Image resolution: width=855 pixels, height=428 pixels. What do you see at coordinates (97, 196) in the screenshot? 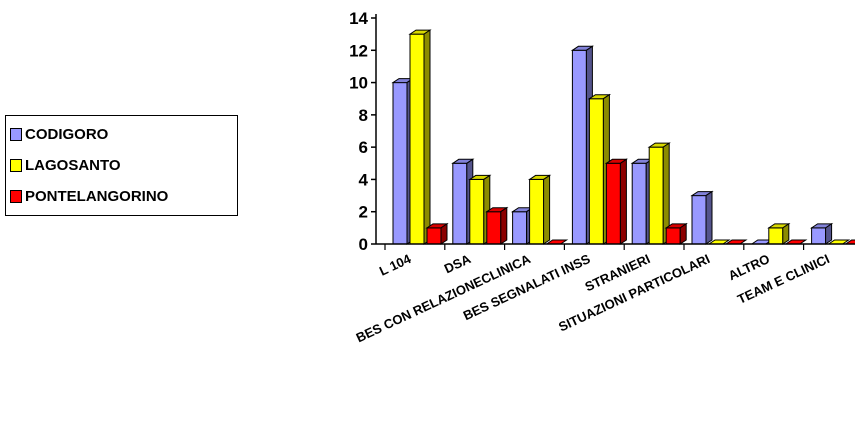
I see `legend-label-pontelangorino: PONTELANGORINO` at bounding box center [97, 196].